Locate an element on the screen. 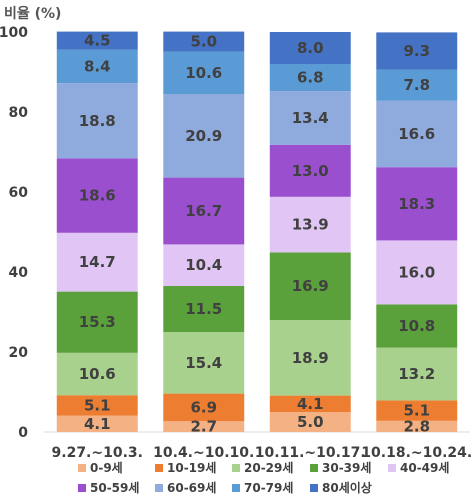 The height and width of the screenshot is (503, 476). legend-label: 80세이상 is located at coordinates (347, 487).